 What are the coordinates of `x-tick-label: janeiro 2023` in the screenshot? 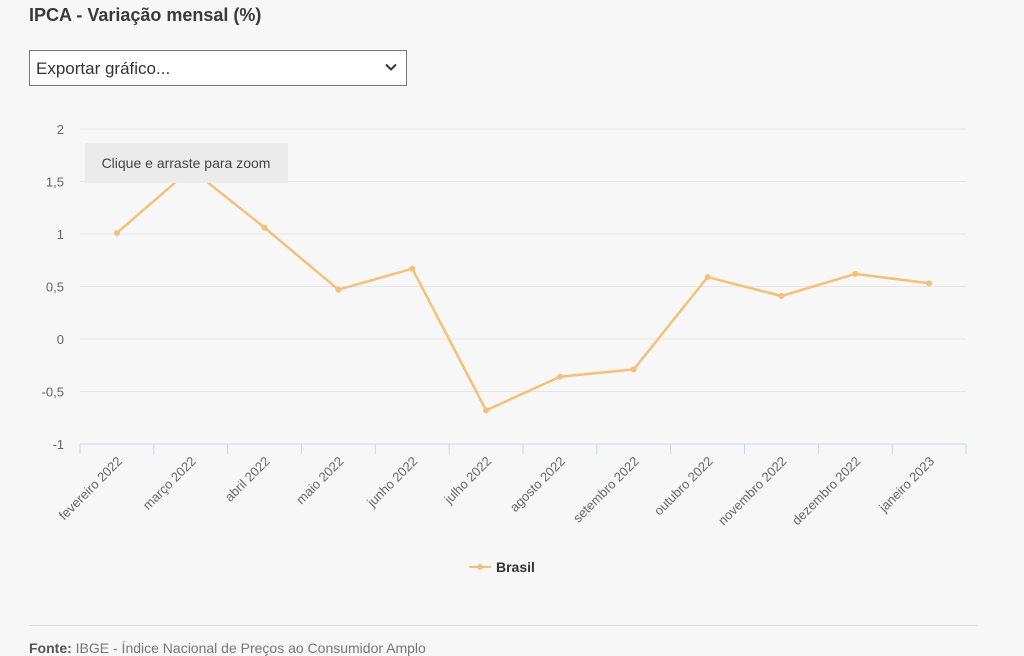 It's located at (906, 485).